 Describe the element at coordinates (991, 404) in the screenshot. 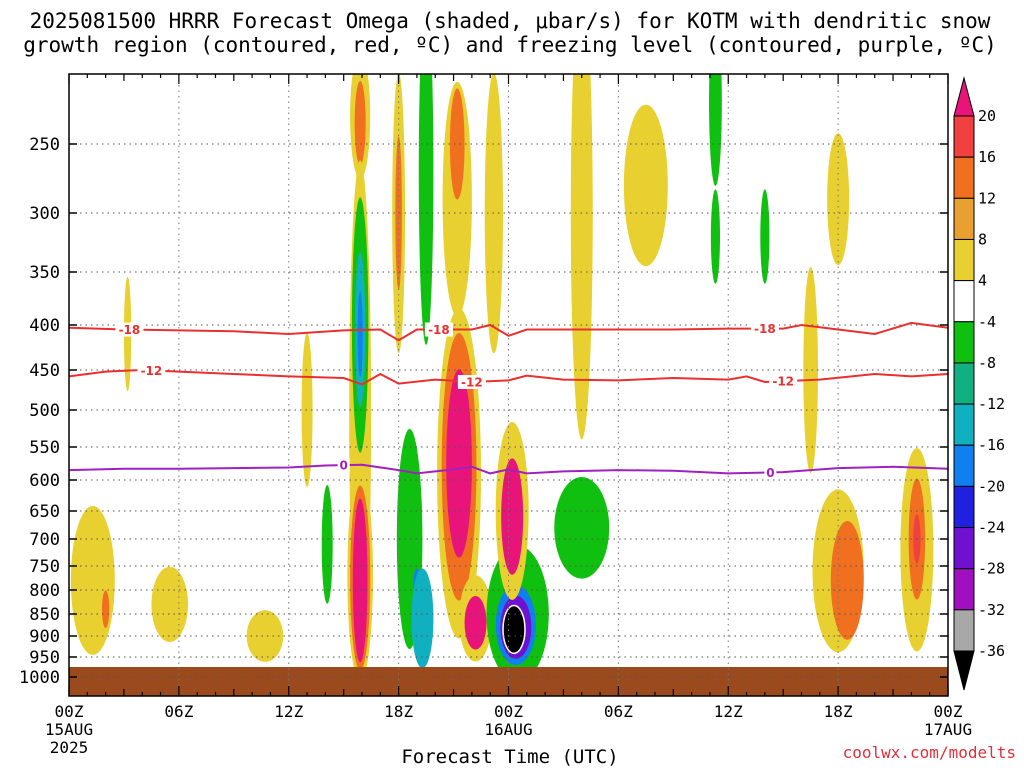

I see `colorbar-label: -12` at that location.